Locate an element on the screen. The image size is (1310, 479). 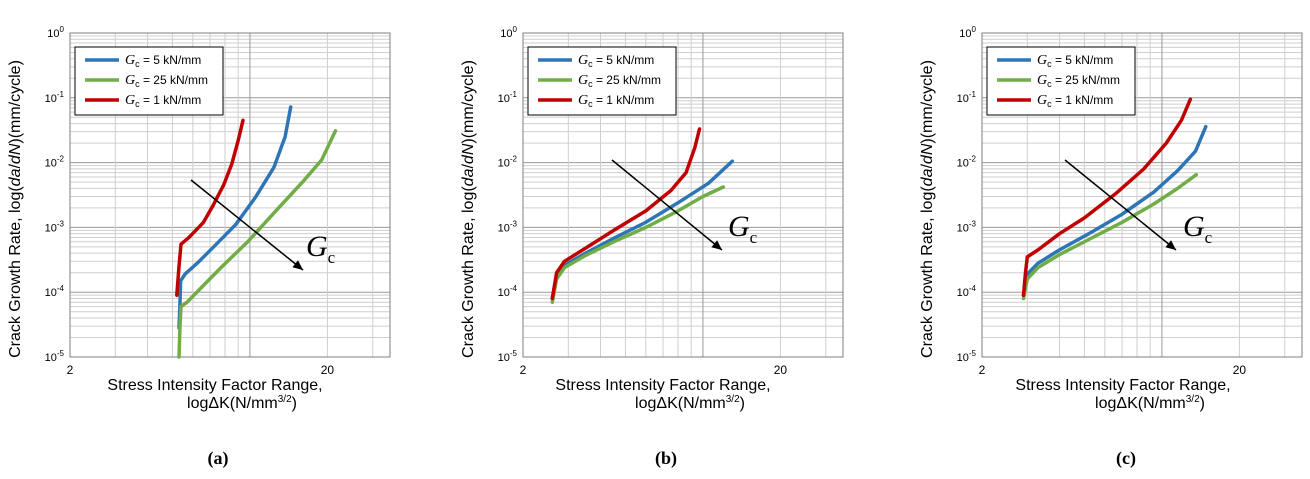
panel-label: (b) is located at coordinates (666, 458).